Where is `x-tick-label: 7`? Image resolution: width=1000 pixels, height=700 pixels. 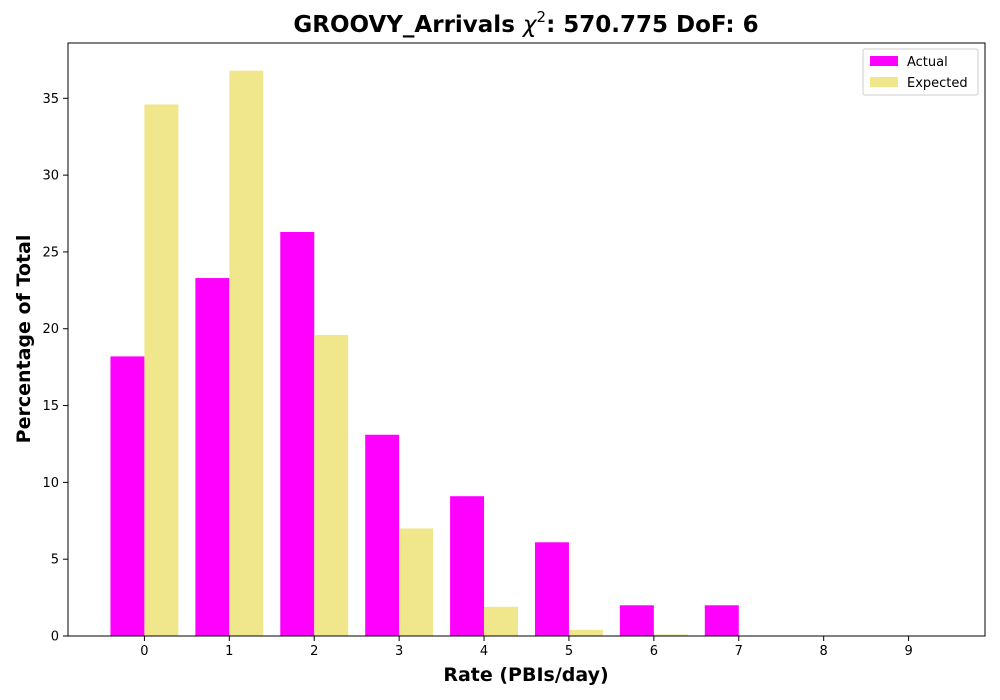 x-tick-label: 7 is located at coordinates (739, 651).